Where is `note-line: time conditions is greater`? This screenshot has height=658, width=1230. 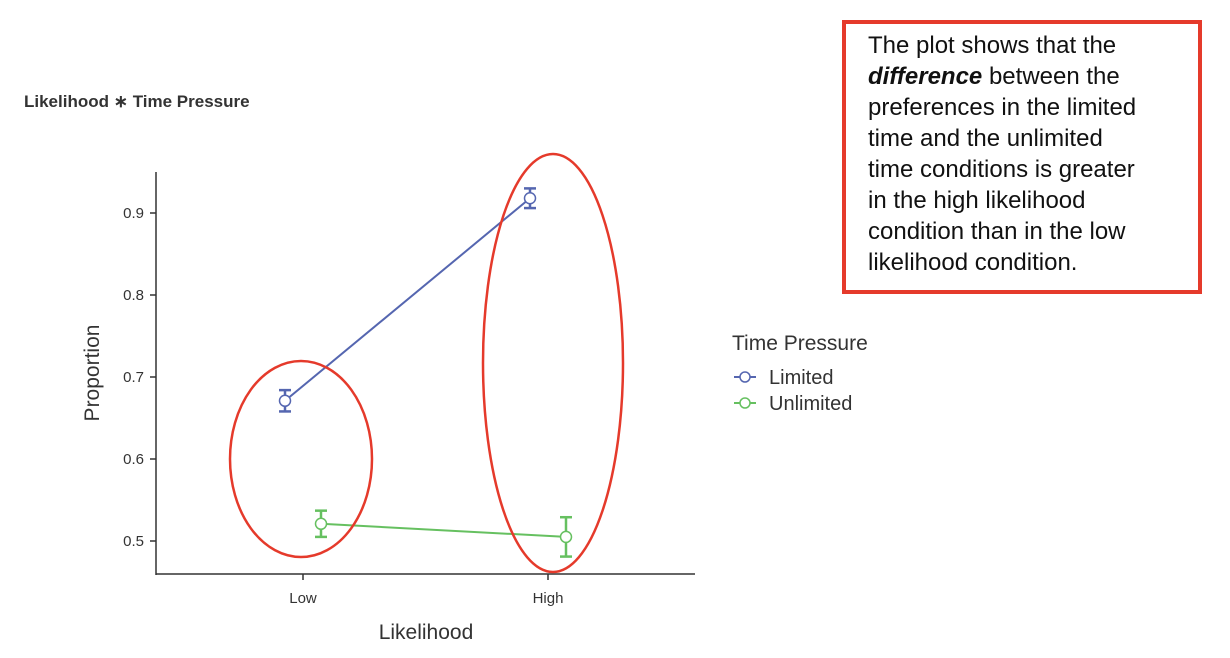 note-line: time conditions is greater is located at coordinates (1001, 169).